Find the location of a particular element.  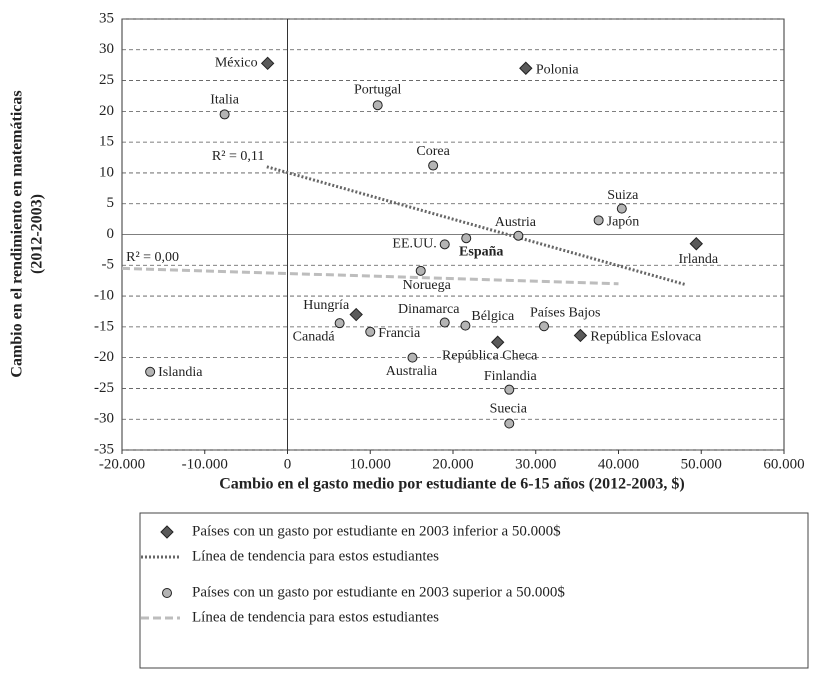

point-label: México is located at coordinates (236, 63).